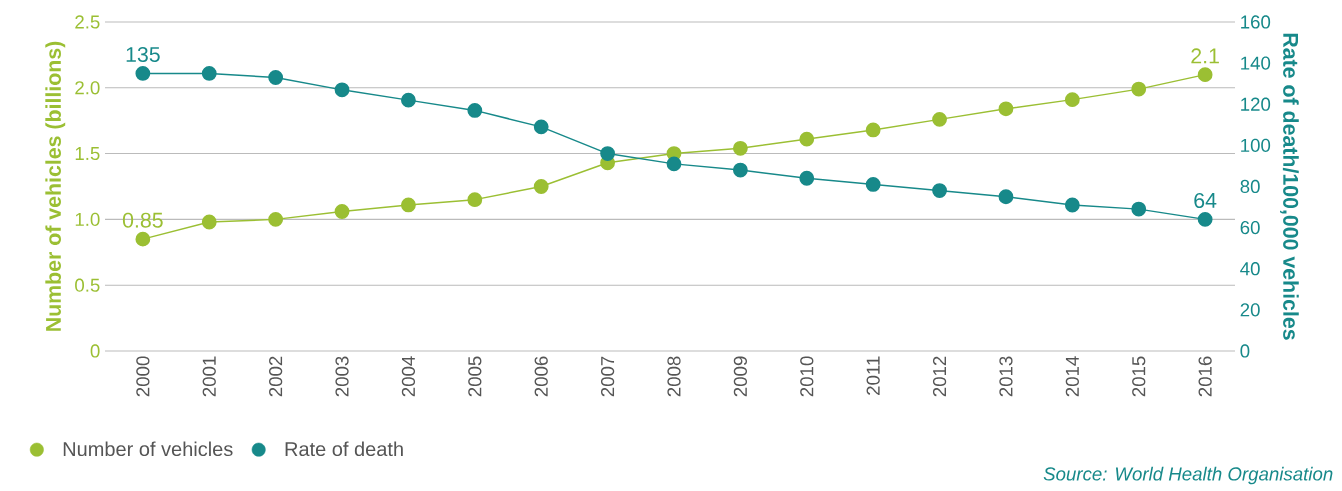 Image resolution: width=1342 pixels, height=491 pixels. I want to click on x-tick-label: 2010, so click(807, 376).